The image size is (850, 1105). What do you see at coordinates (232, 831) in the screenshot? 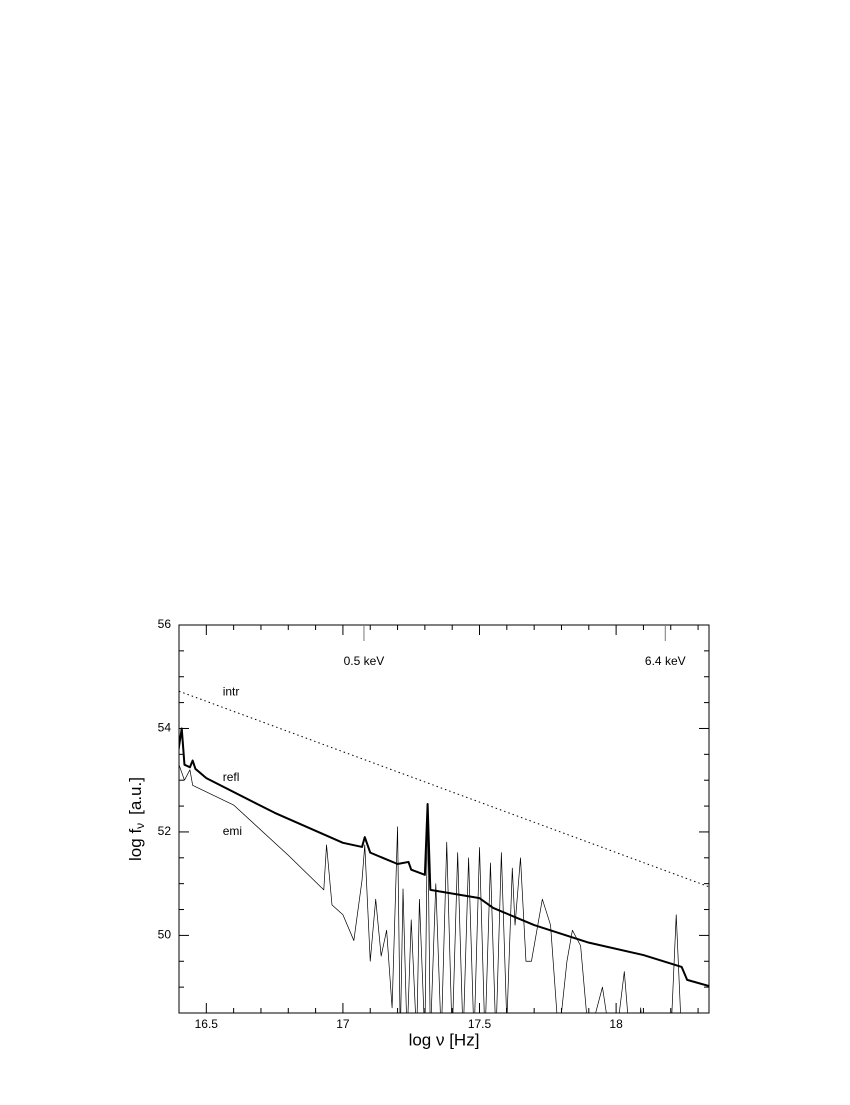
I see `line-annotation: emi` at bounding box center [232, 831].